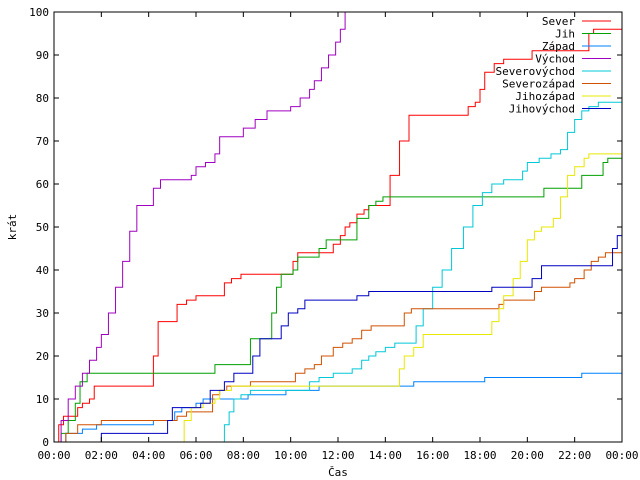 The width and height of the screenshot is (640, 480). I want to click on x-tick-label: 10:00, so click(290, 455).